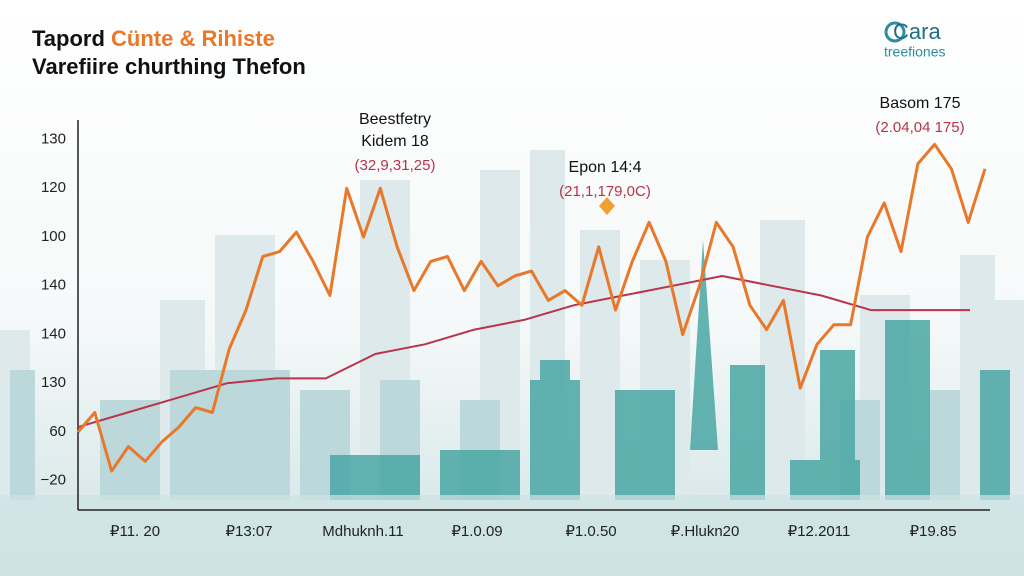 This screenshot has width=1024, height=576. What do you see at coordinates (917, 31) in the screenshot?
I see `logo-text: Cara` at bounding box center [917, 31].